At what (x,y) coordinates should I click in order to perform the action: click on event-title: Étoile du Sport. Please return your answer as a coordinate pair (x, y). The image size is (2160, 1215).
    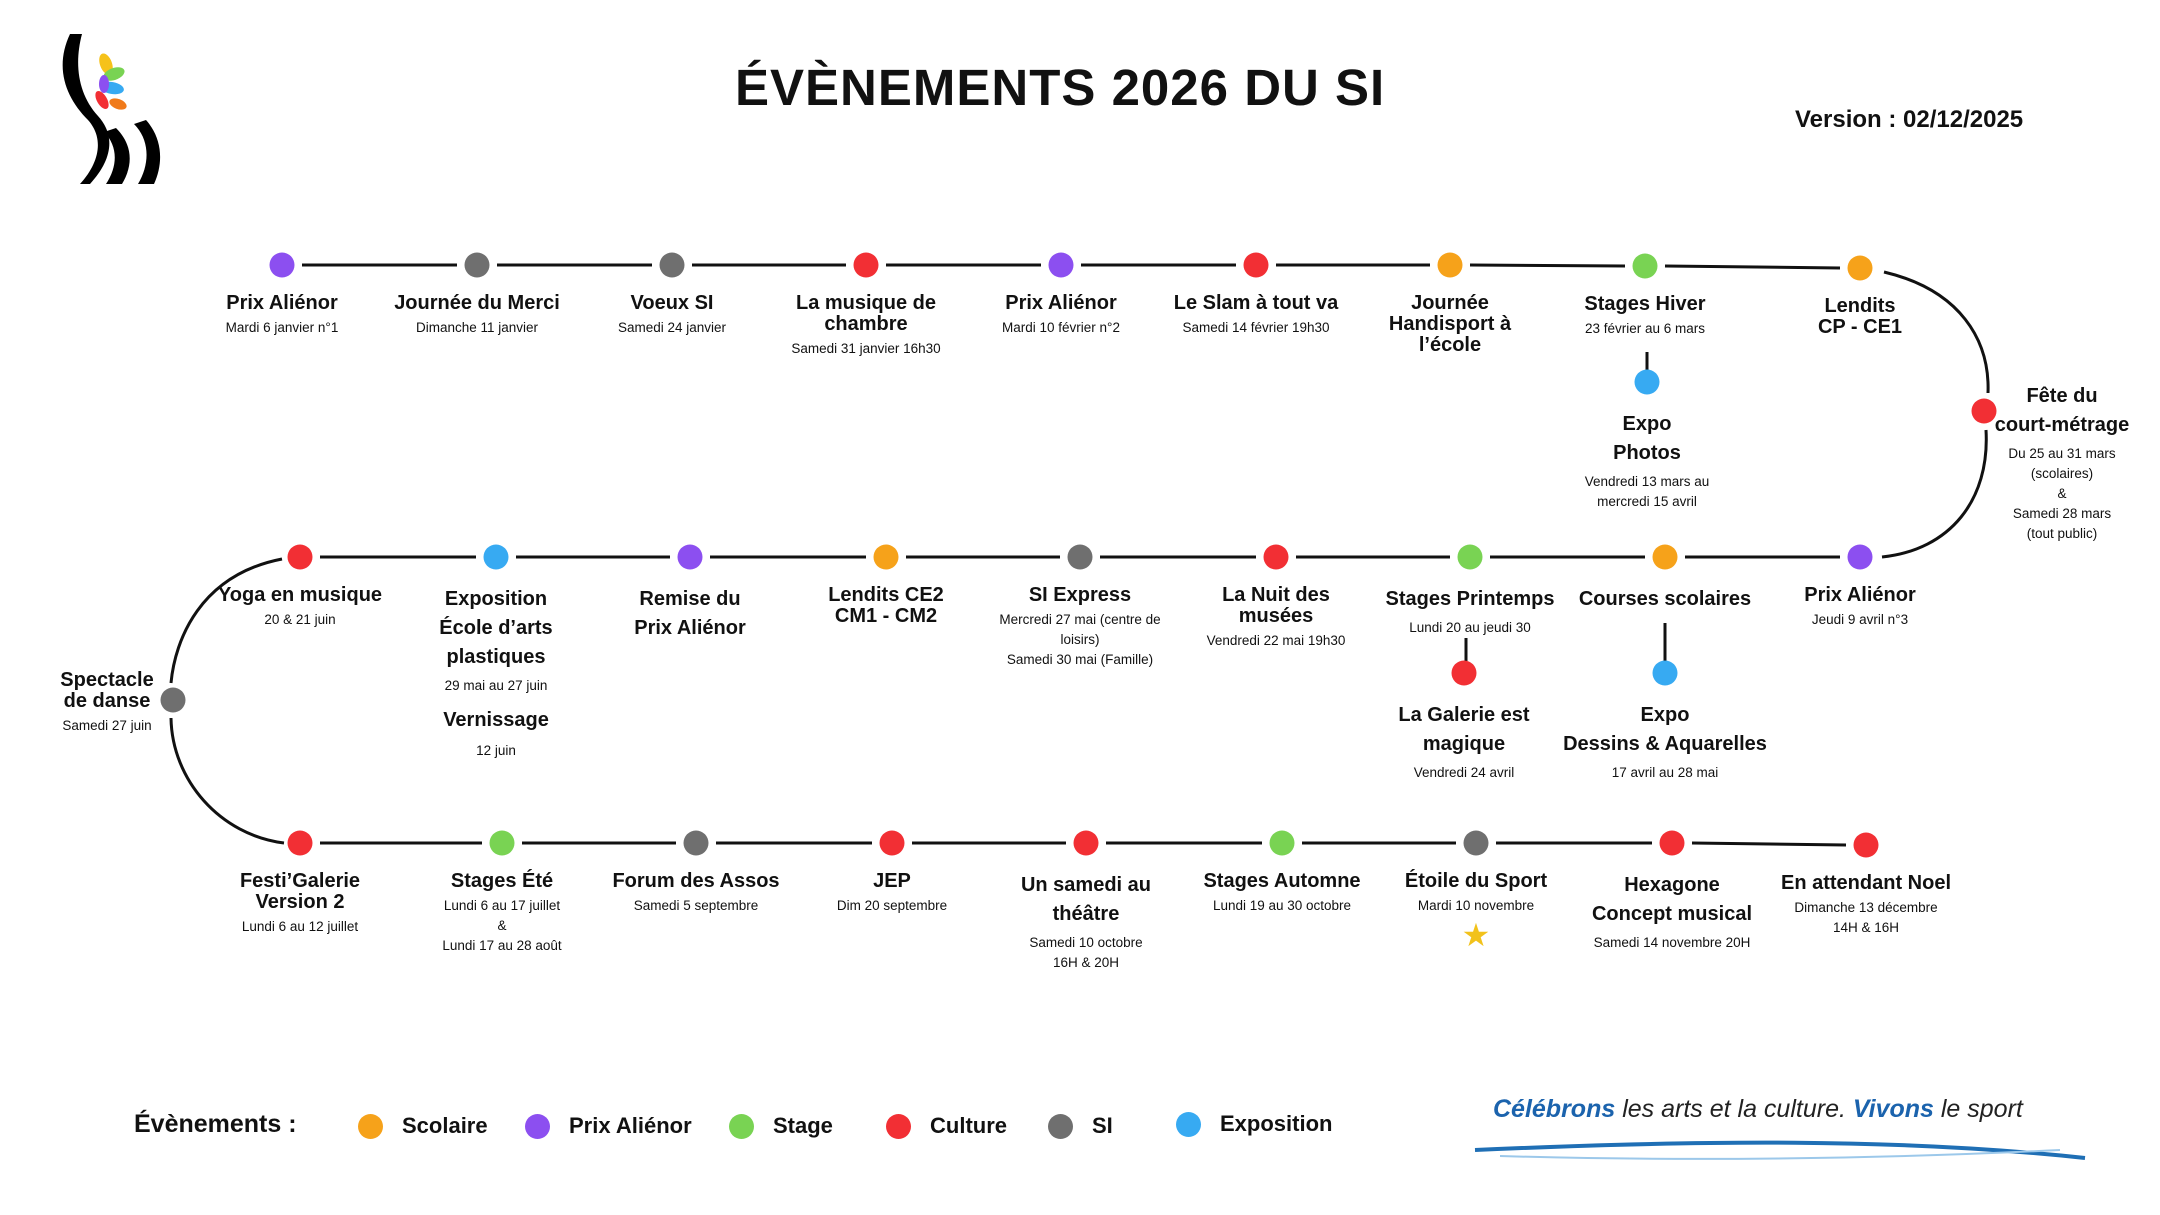
    Looking at the image, I should click on (1476, 881).